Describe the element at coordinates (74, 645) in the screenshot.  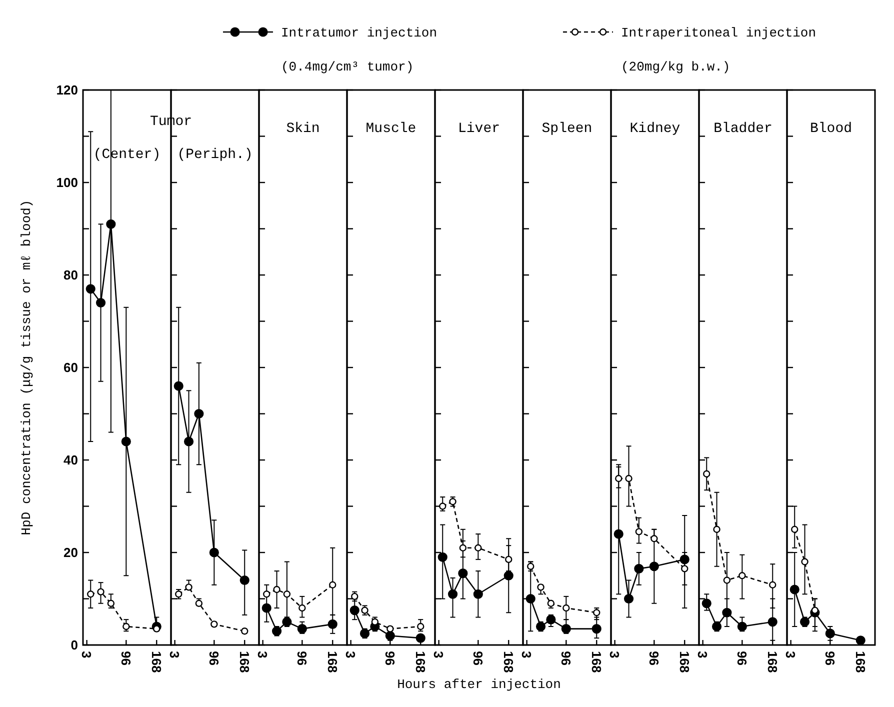
I see `y-tick-label: 0` at that location.